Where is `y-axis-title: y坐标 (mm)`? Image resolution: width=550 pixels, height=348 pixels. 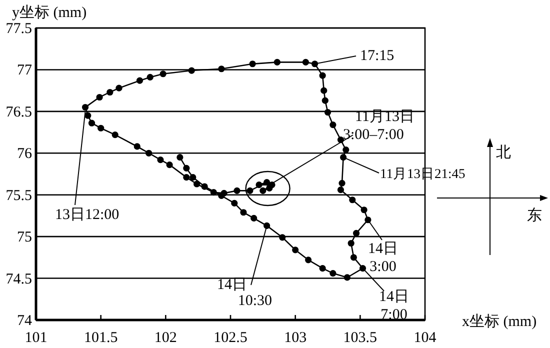
y-axis-title: y坐标 (mm) is located at coordinates (49, 12).